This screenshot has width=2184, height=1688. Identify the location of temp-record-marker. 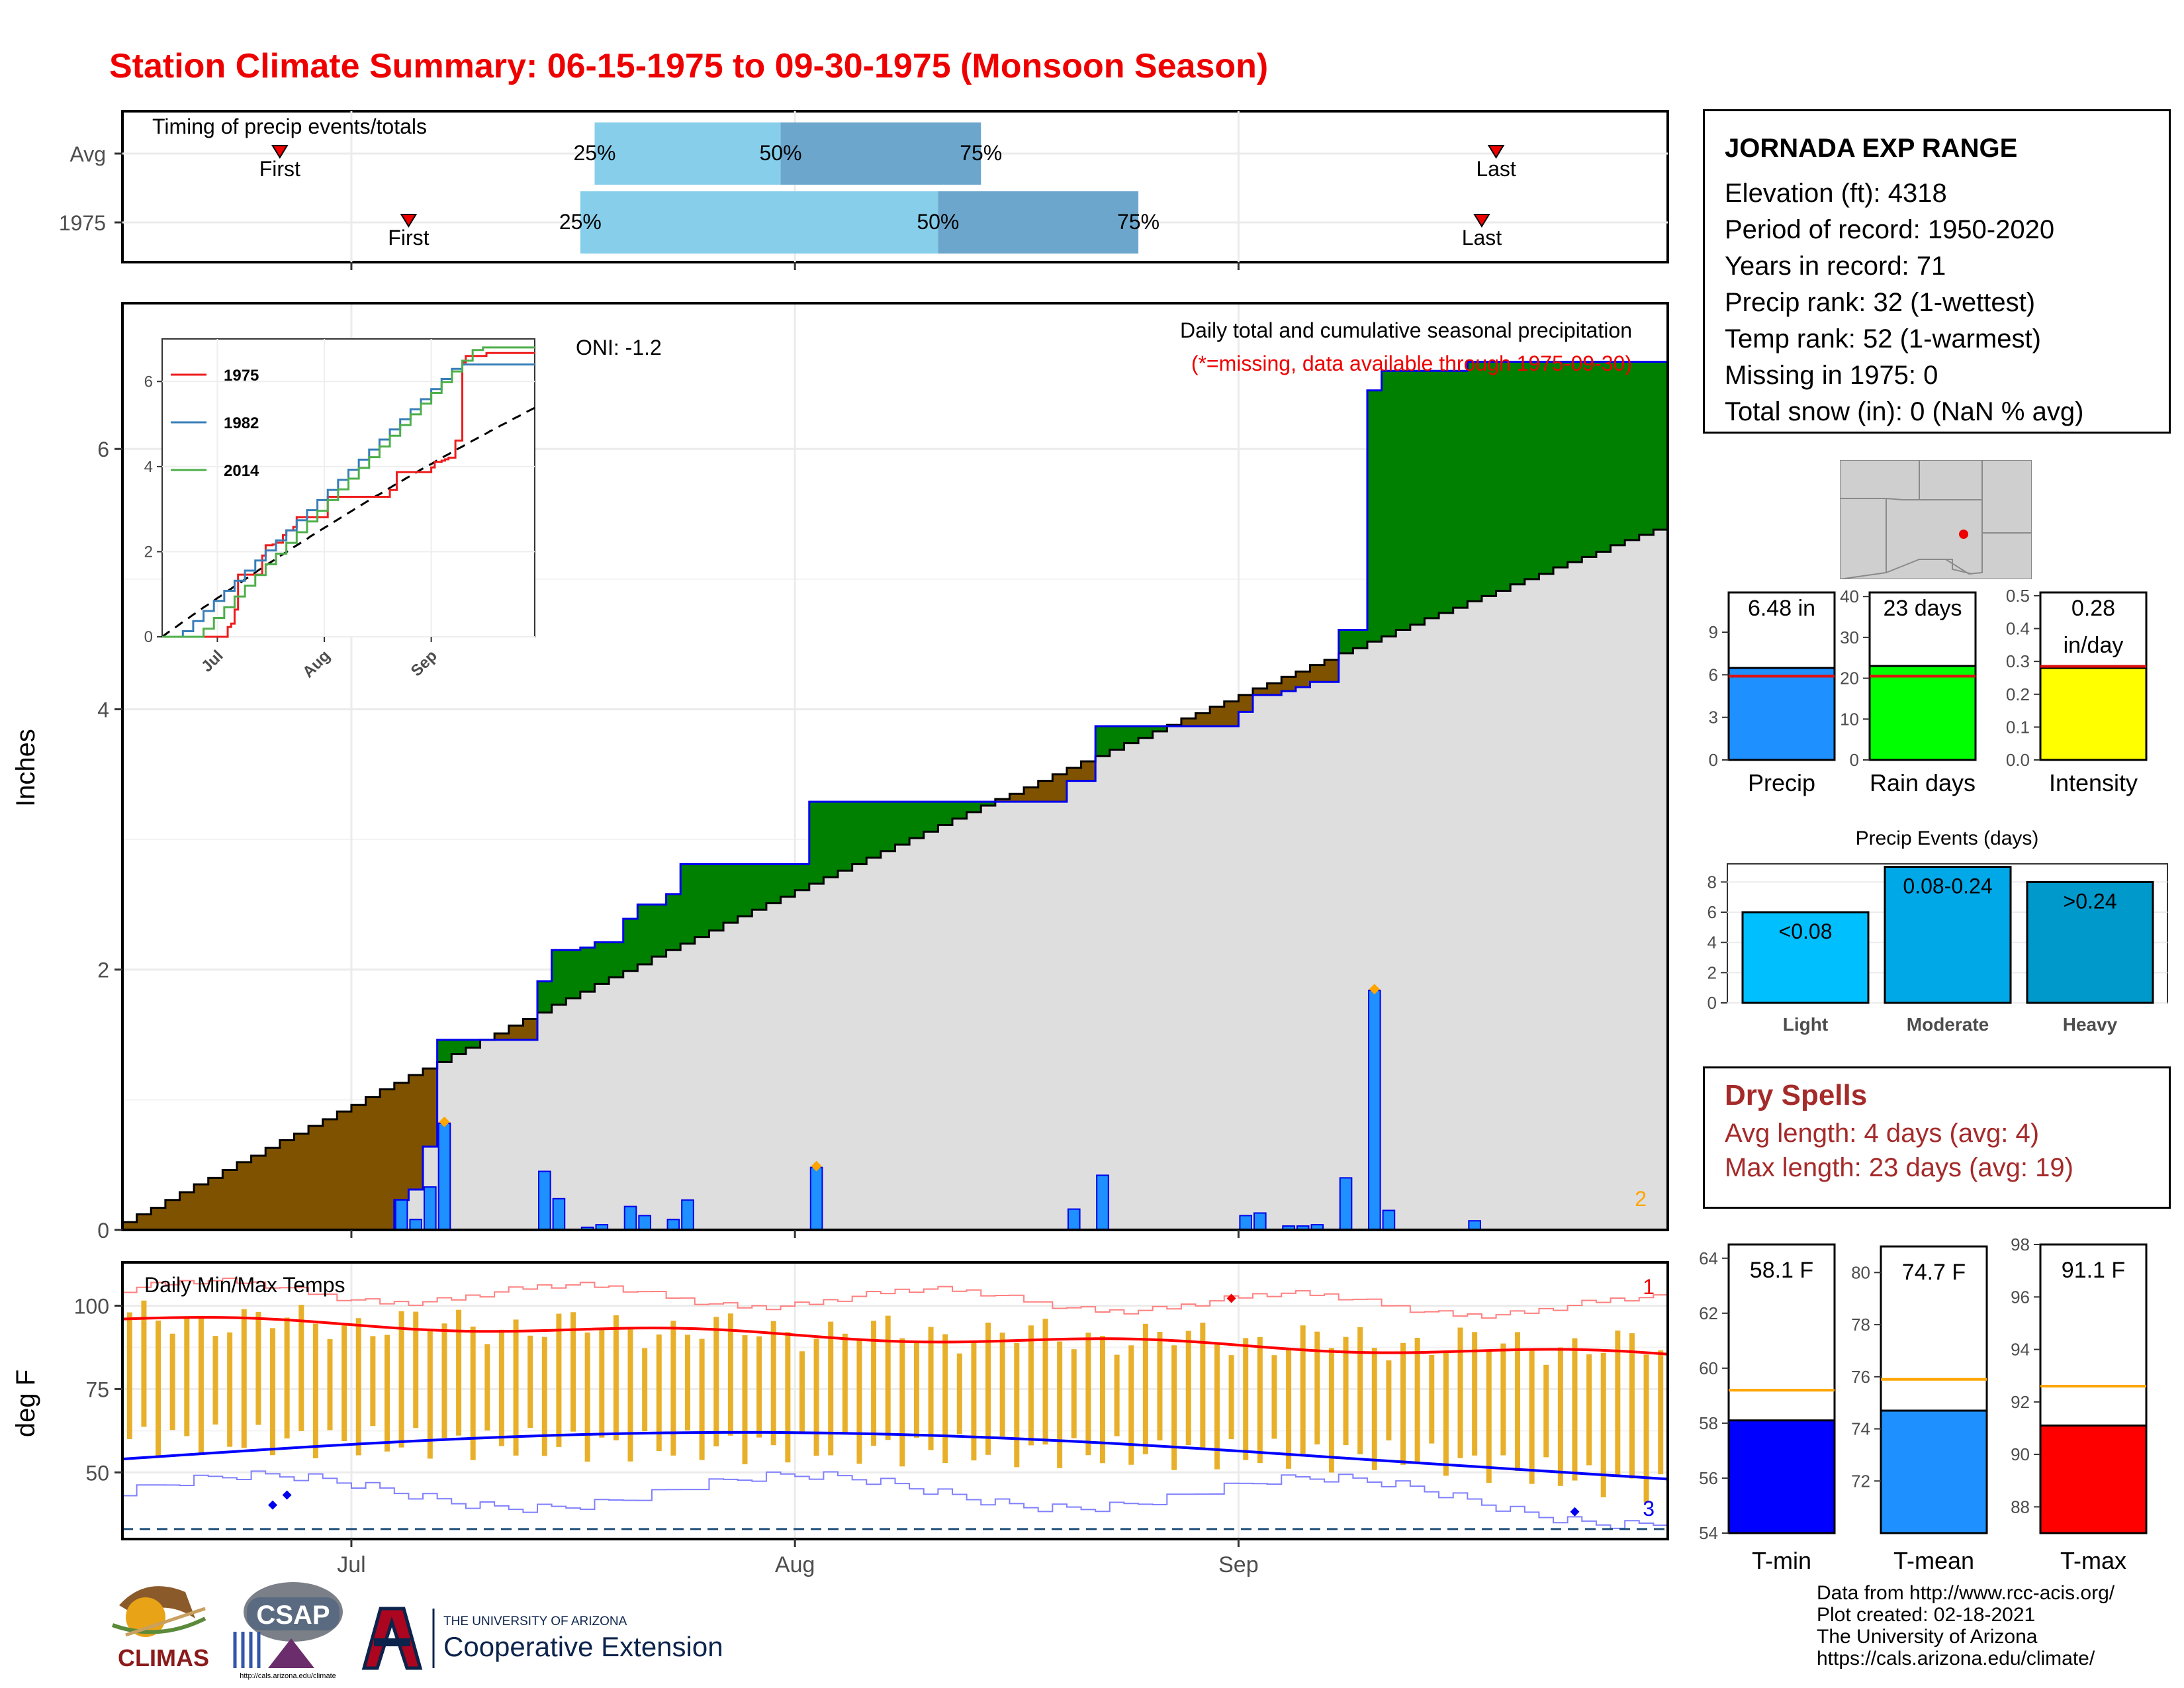
(273, 1505).